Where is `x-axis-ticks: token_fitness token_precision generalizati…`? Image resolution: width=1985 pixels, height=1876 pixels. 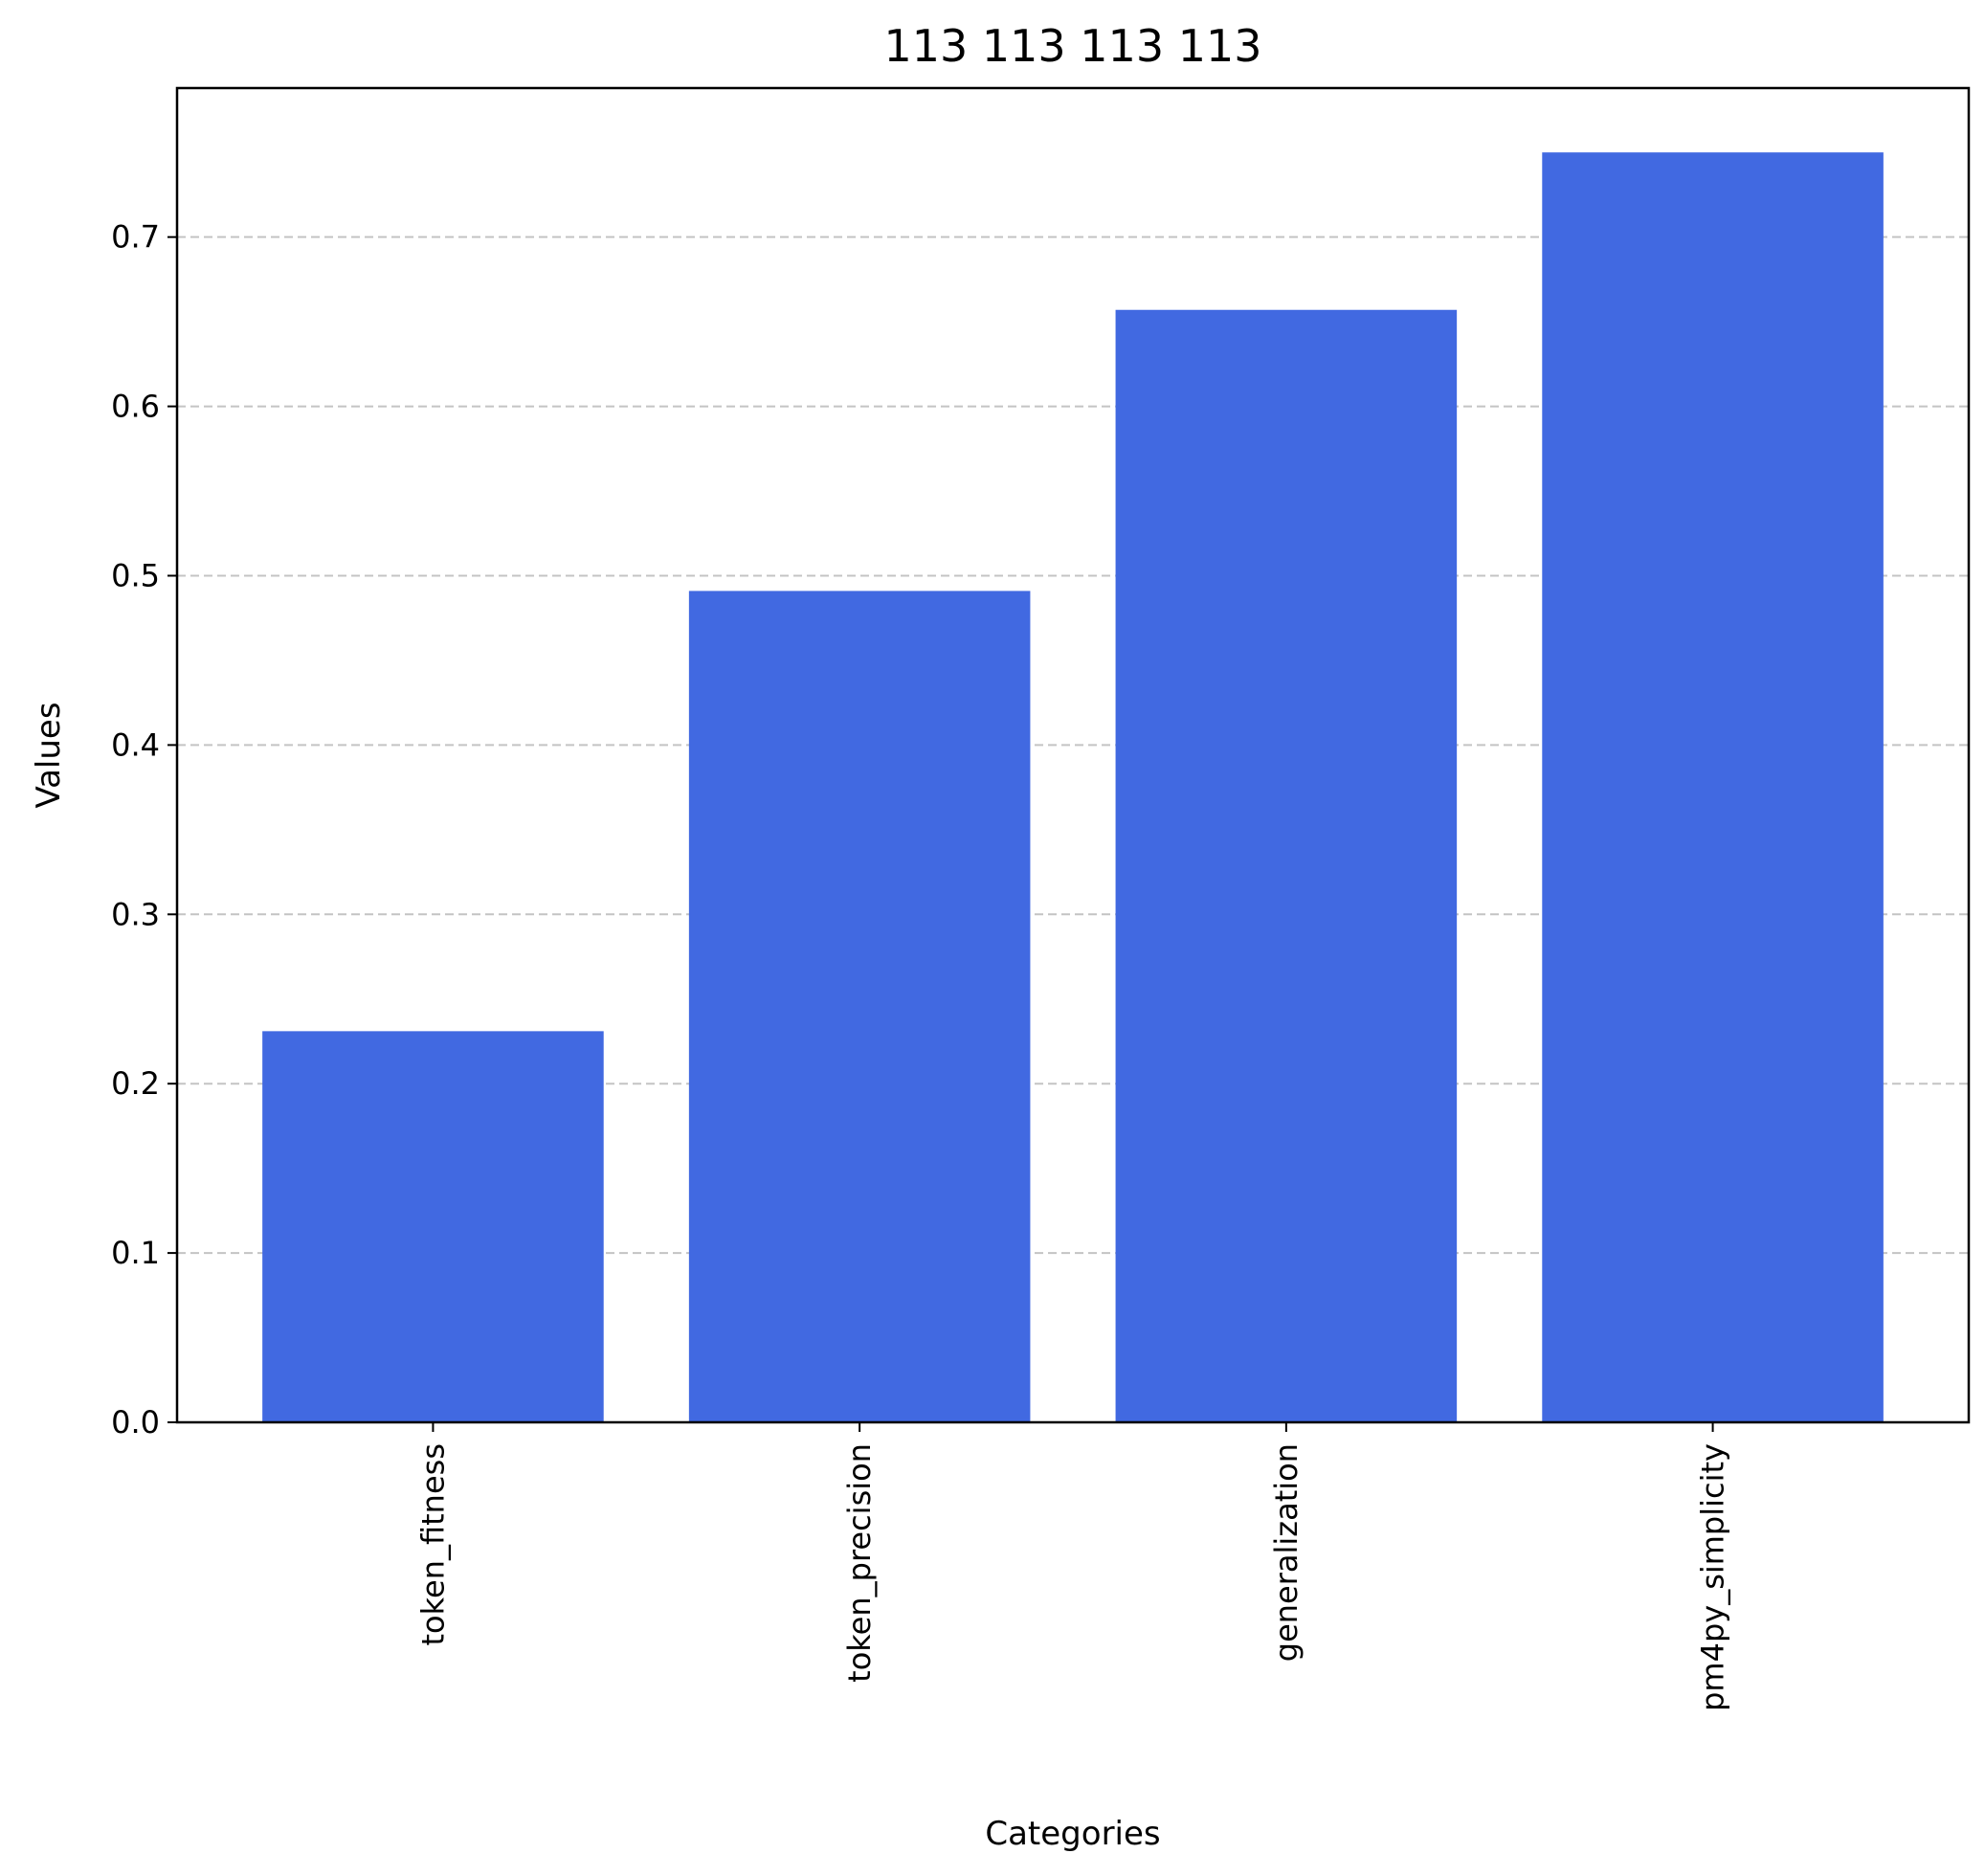
x-axis-ticks: token_fitness token_precision generalizati… is located at coordinates (1072, 1566).